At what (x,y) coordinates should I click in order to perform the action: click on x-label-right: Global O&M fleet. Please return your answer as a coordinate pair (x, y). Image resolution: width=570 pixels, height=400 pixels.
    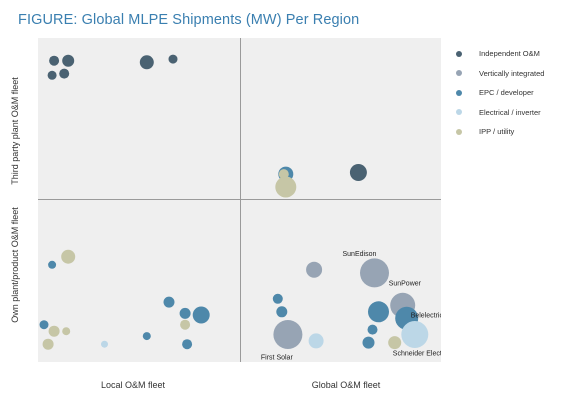
    Looking at the image, I should click on (346, 385).